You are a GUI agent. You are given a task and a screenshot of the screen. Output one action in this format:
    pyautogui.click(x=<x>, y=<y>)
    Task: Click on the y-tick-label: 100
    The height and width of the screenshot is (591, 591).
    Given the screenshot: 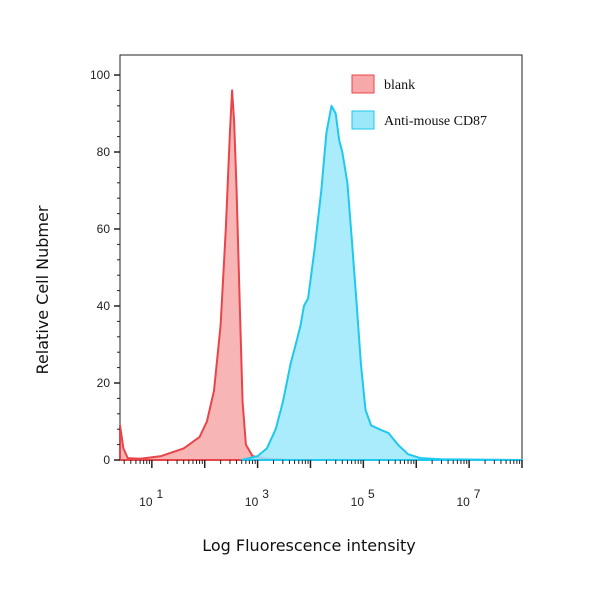 What is the action you would take?
    pyautogui.click(x=100, y=75)
    